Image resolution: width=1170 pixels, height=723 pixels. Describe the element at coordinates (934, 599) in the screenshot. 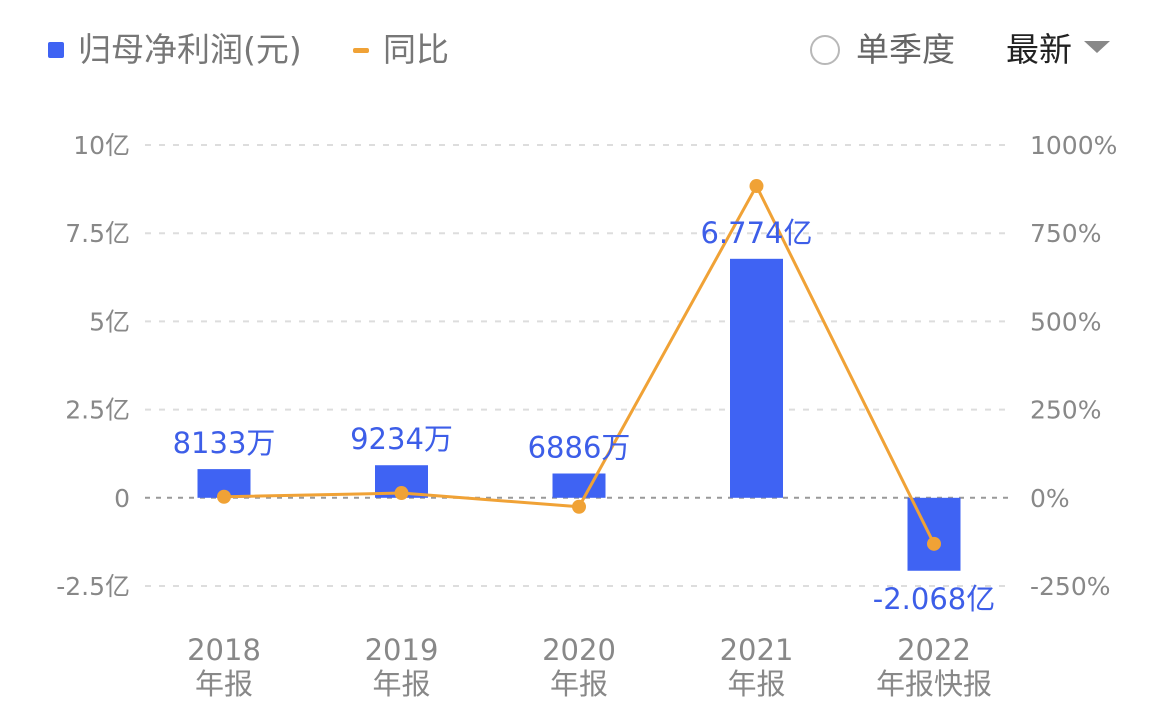

I see `bar-value-label: -2.068亿` at that location.